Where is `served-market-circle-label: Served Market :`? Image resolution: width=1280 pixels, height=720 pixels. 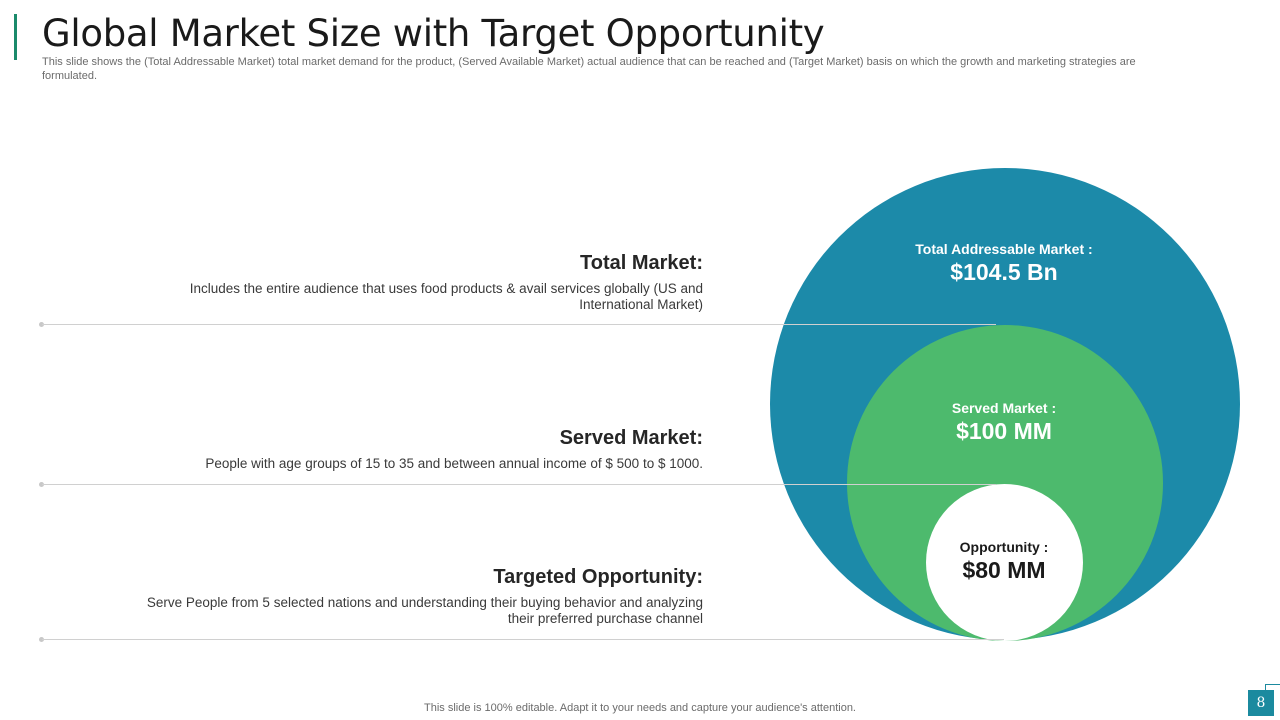 served-market-circle-label: Served Market : is located at coordinates (1004, 408).